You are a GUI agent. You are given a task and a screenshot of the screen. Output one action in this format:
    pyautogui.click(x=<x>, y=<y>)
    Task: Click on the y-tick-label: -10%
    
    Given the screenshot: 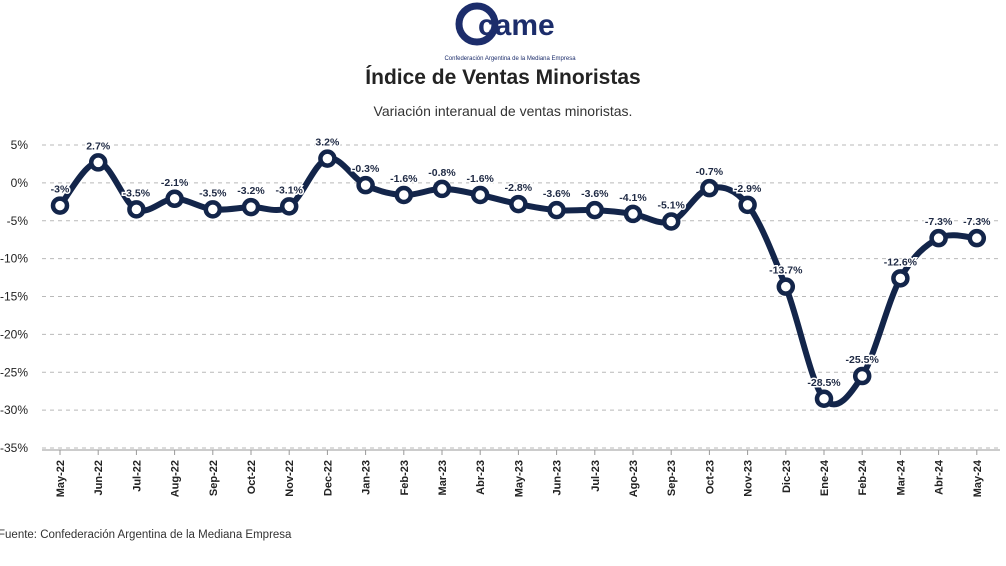 What is the action you would take?
    pyautogui.click(x=14, y=259)
    